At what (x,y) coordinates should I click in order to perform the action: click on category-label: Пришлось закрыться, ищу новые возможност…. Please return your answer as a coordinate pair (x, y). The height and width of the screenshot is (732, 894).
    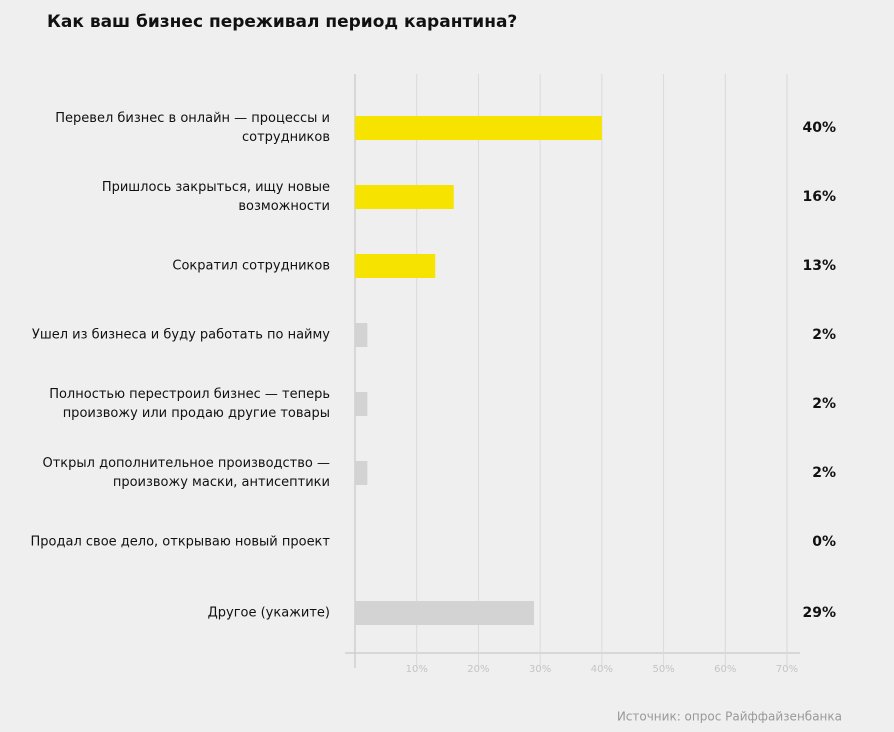
    Looking at the image, I should click on (215, 197).